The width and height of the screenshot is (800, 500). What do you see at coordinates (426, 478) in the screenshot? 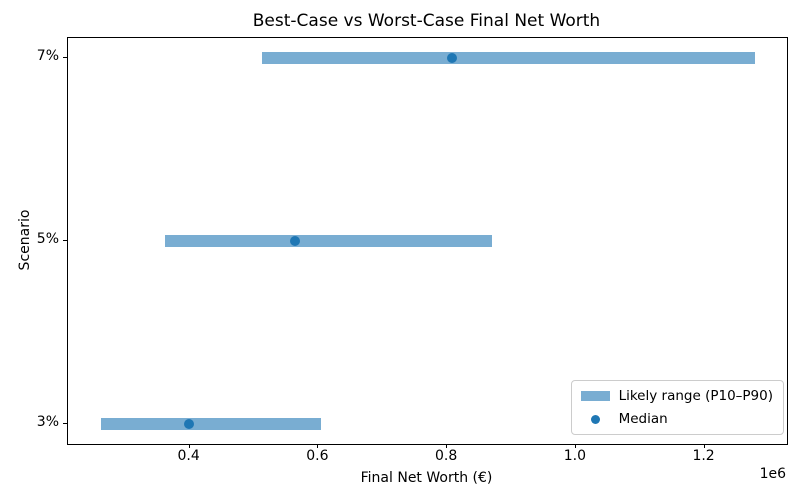
I see `x-axis-label: Final Net Worth (€)` at bounding box center [426, 478].